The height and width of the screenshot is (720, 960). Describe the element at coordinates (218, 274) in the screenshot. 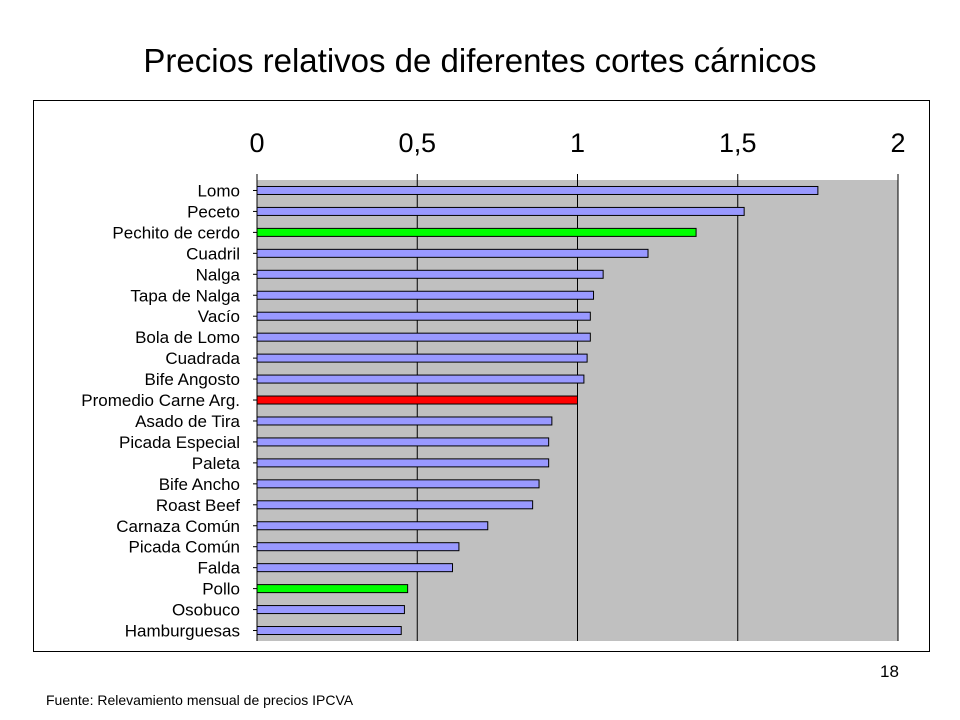

I see `category-label: Nalga` at that location.